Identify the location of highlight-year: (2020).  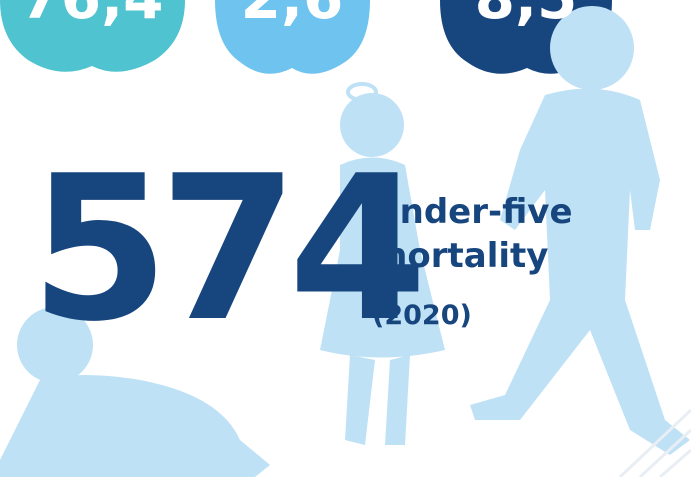
(422, 315).